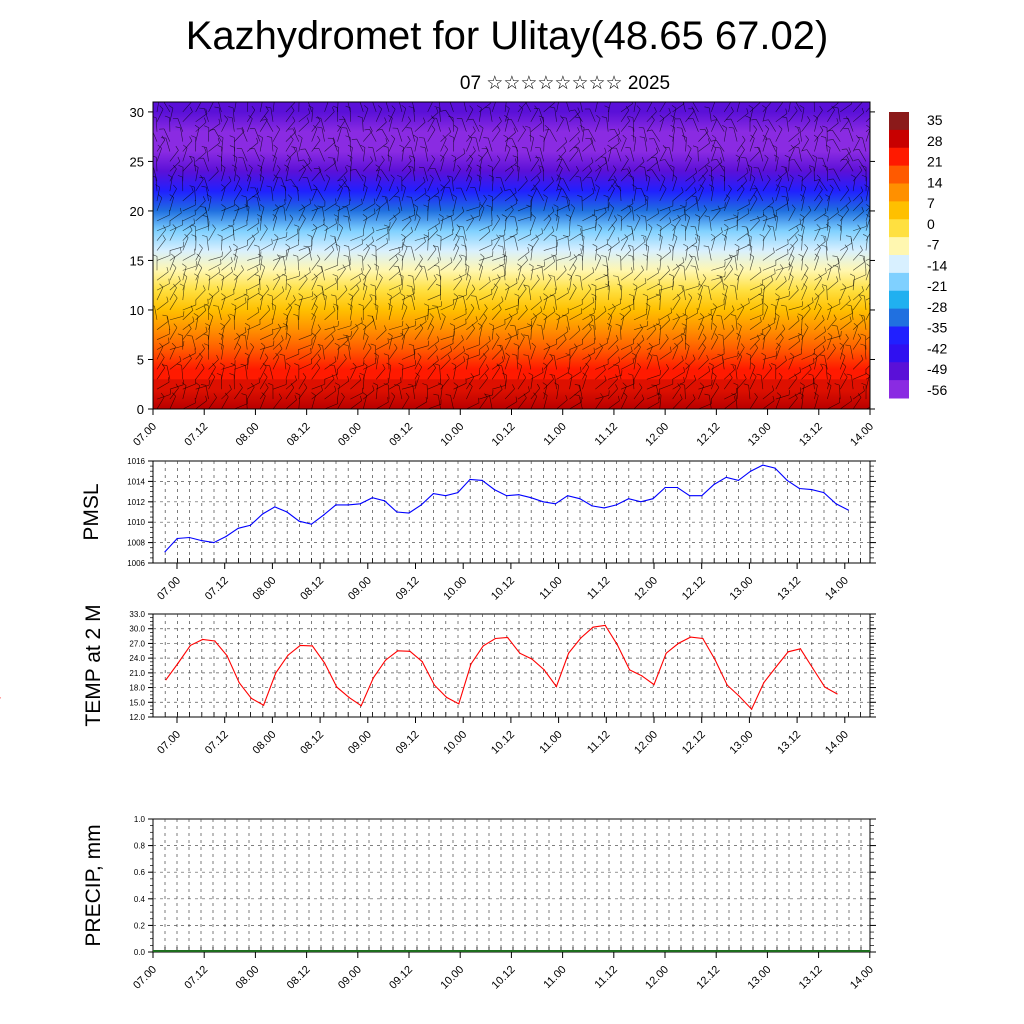  What do you see at coordinates (935, 182) in the screenshot?
I see `colorbar-label: 14` at bounding box center [935, 182].